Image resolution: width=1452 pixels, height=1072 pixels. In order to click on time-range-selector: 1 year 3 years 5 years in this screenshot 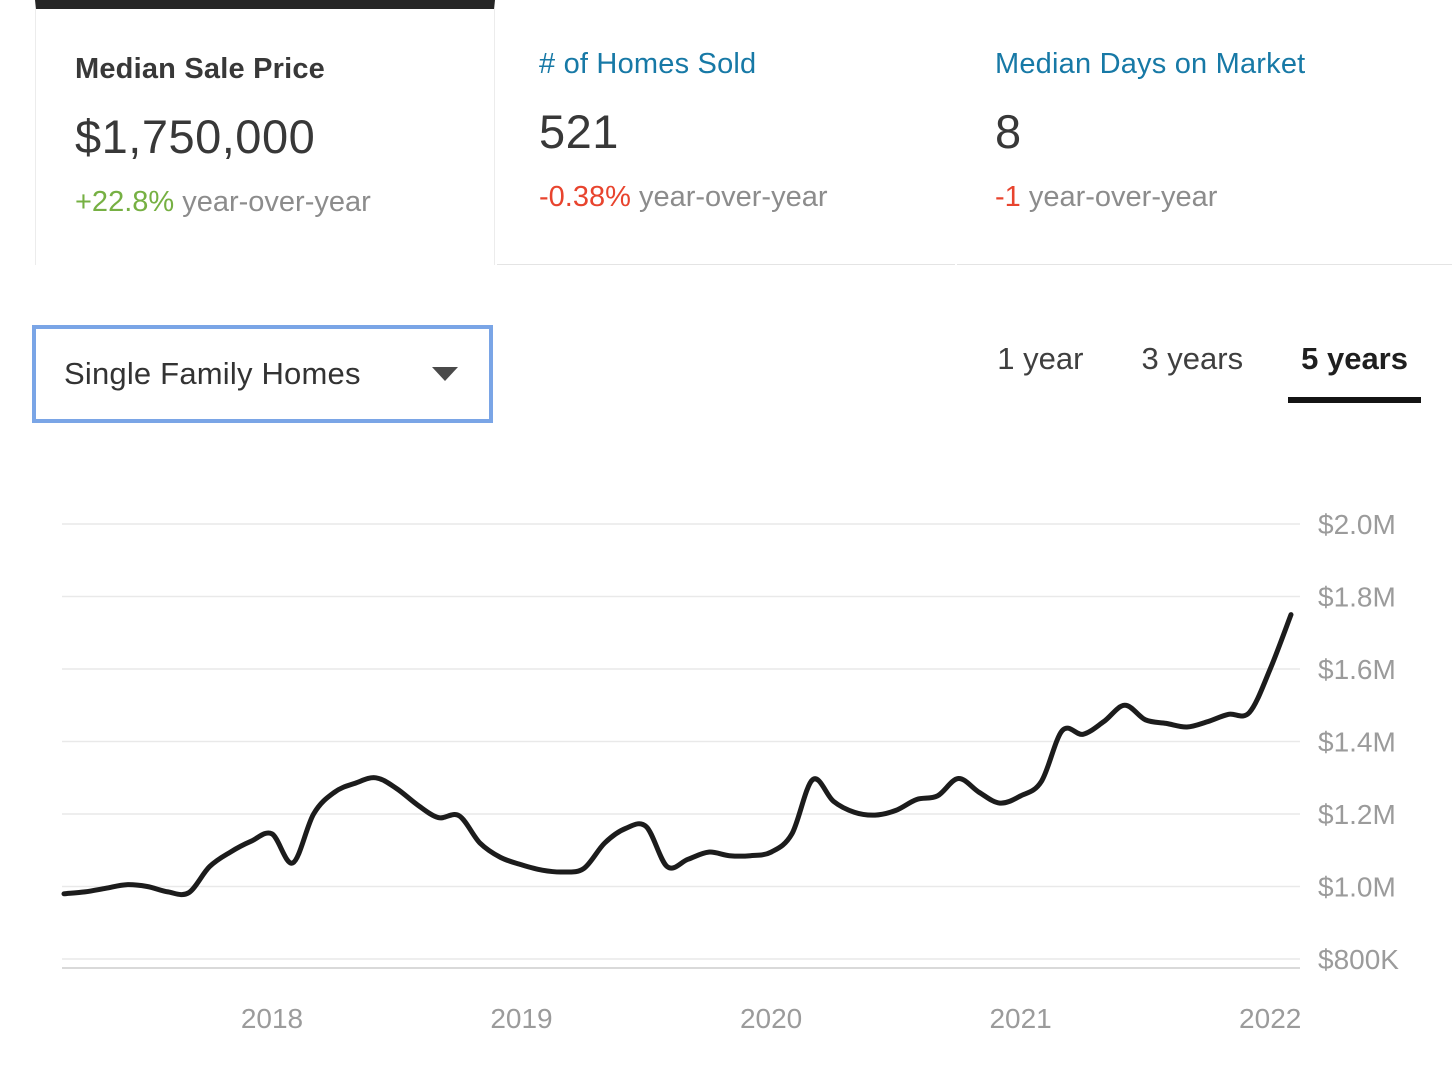, I will do `click(1209, 372)`.